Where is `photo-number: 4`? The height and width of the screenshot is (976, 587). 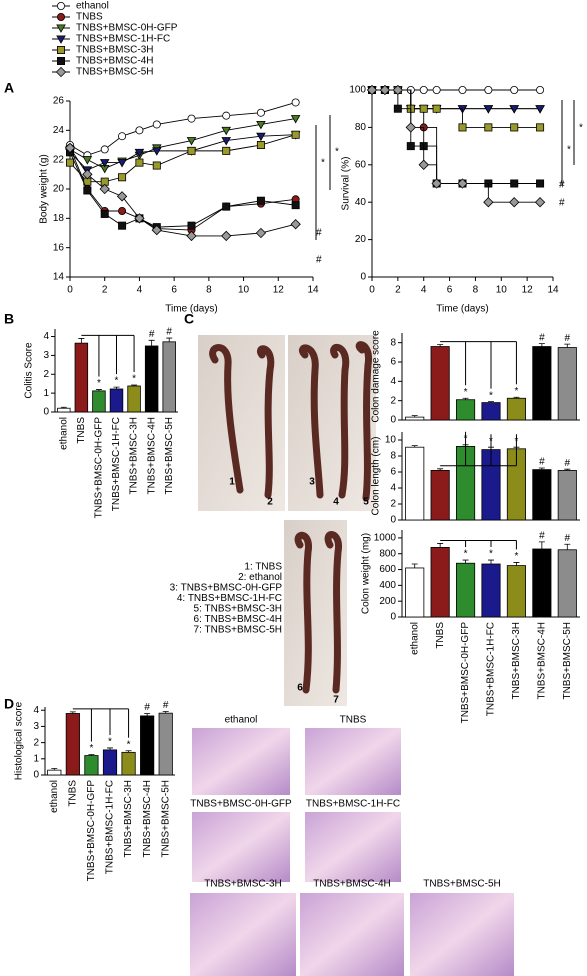 photo-number: 4 is located at coordinates (336, 502).